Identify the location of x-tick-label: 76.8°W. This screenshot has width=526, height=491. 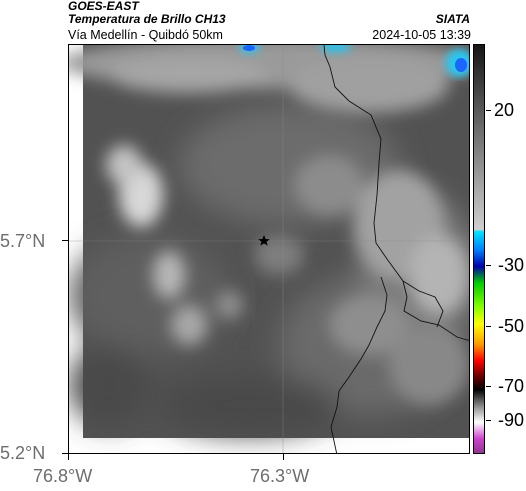
(63, 476).